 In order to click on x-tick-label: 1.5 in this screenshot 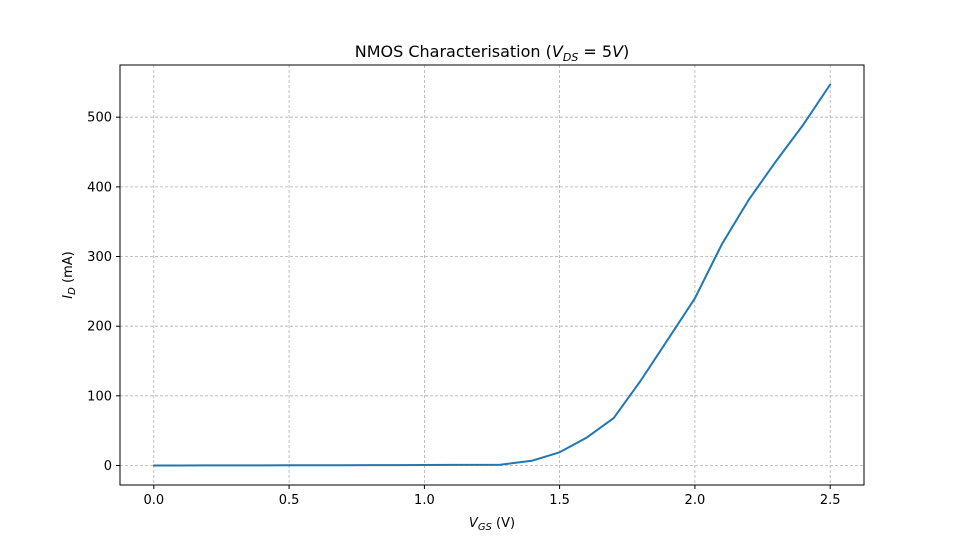, I will do `click(559, 500)`.